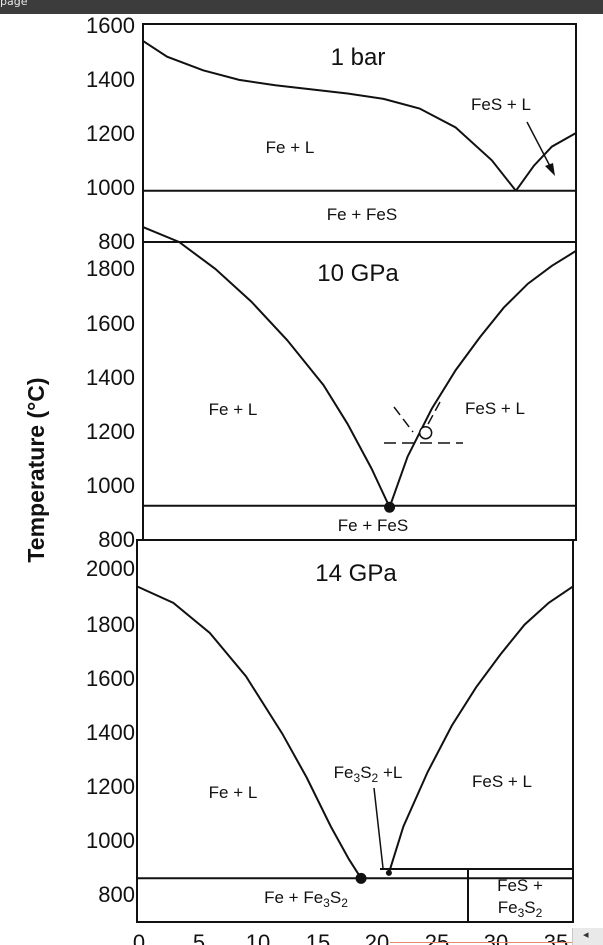 The width and height of the screenshot is (603, 945). I want to click on window-title-bar: page, so click(301, 7).